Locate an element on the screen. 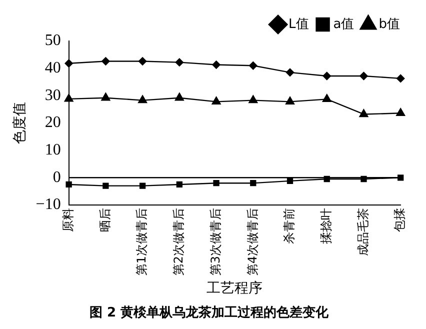 The image size is (426, 329). y-tick-label: −10 is located at coordinates (48, 205).